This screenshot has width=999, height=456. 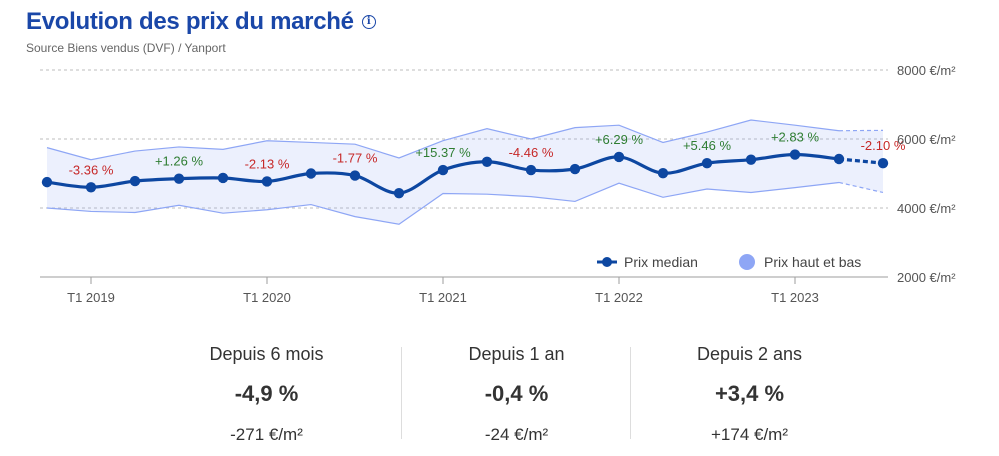 I want to click on stat-label: Depuis 2 ans, so click(x=749, y=354).